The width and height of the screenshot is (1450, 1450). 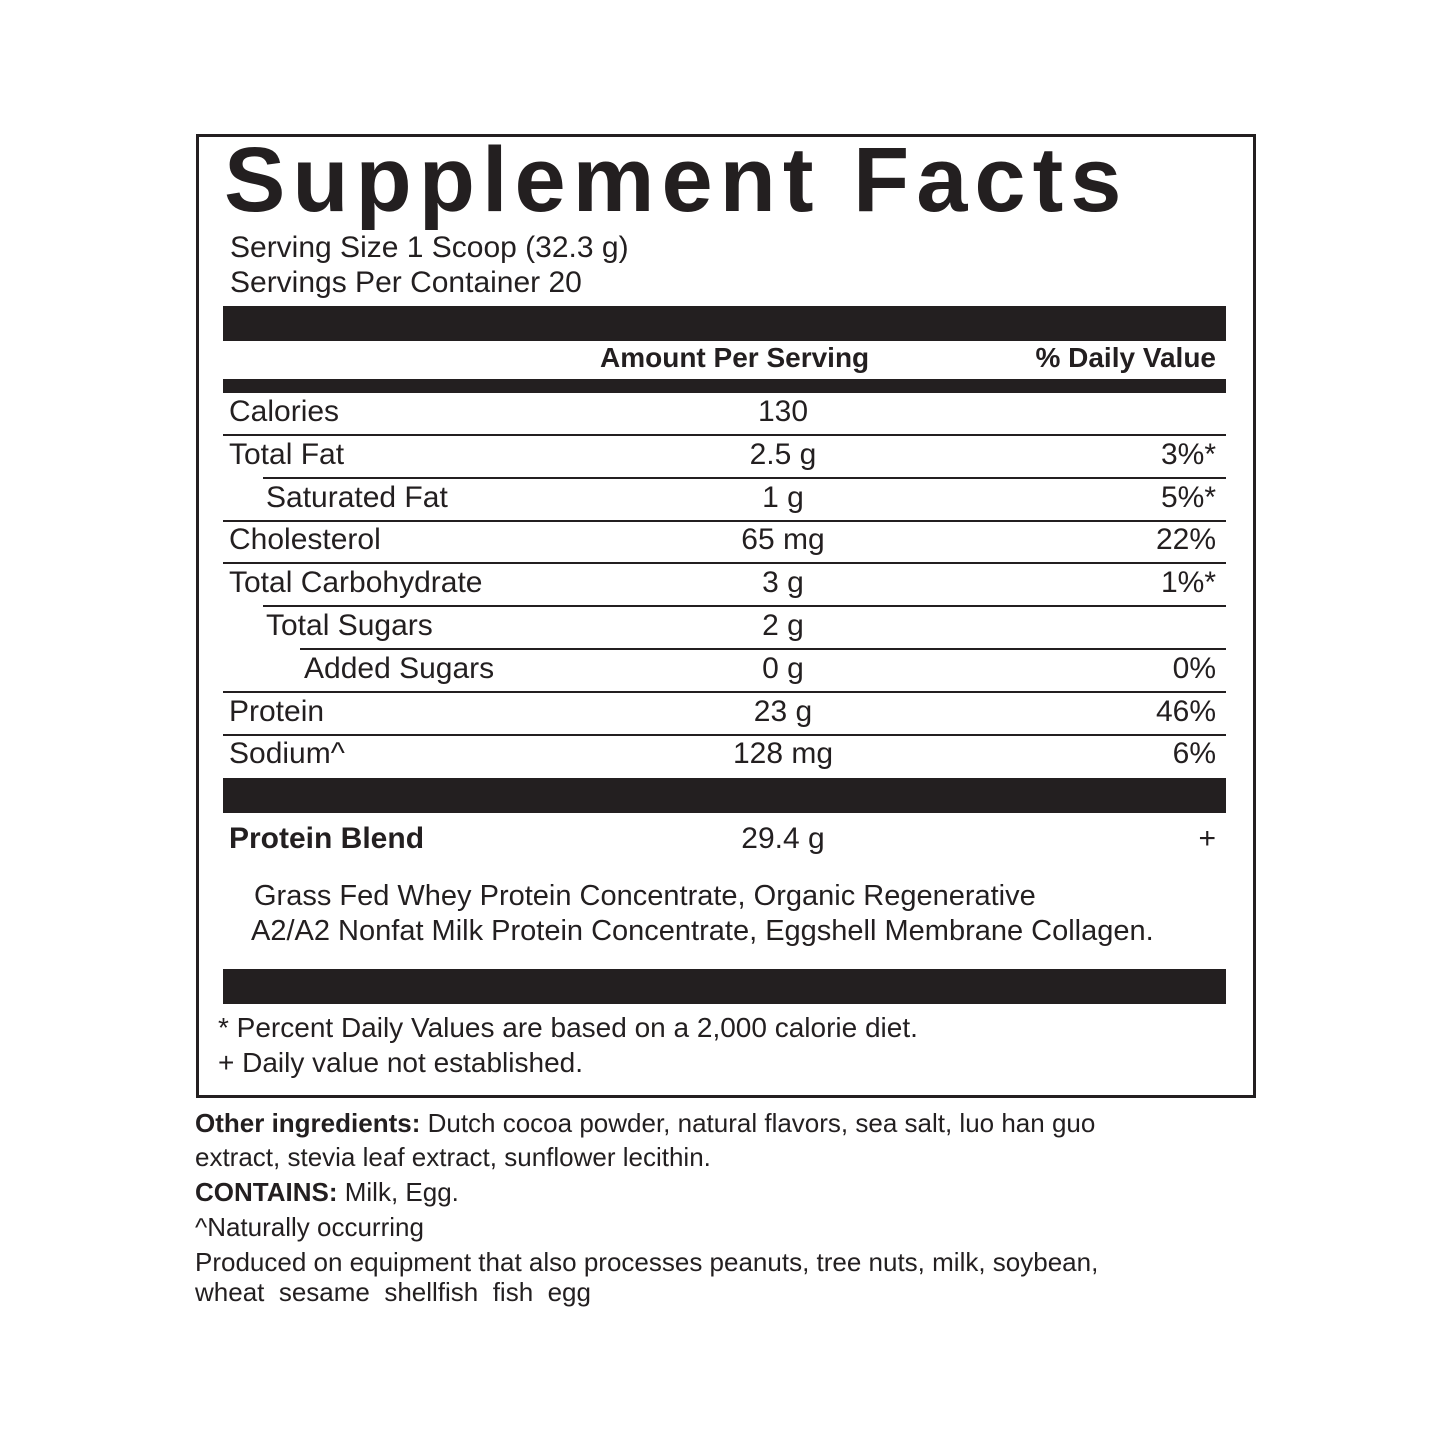 What do you see at coordinates (287, 454) in the screenshot?
I see `nutrient-name: Total Fat` at bounding box center [287, 454].